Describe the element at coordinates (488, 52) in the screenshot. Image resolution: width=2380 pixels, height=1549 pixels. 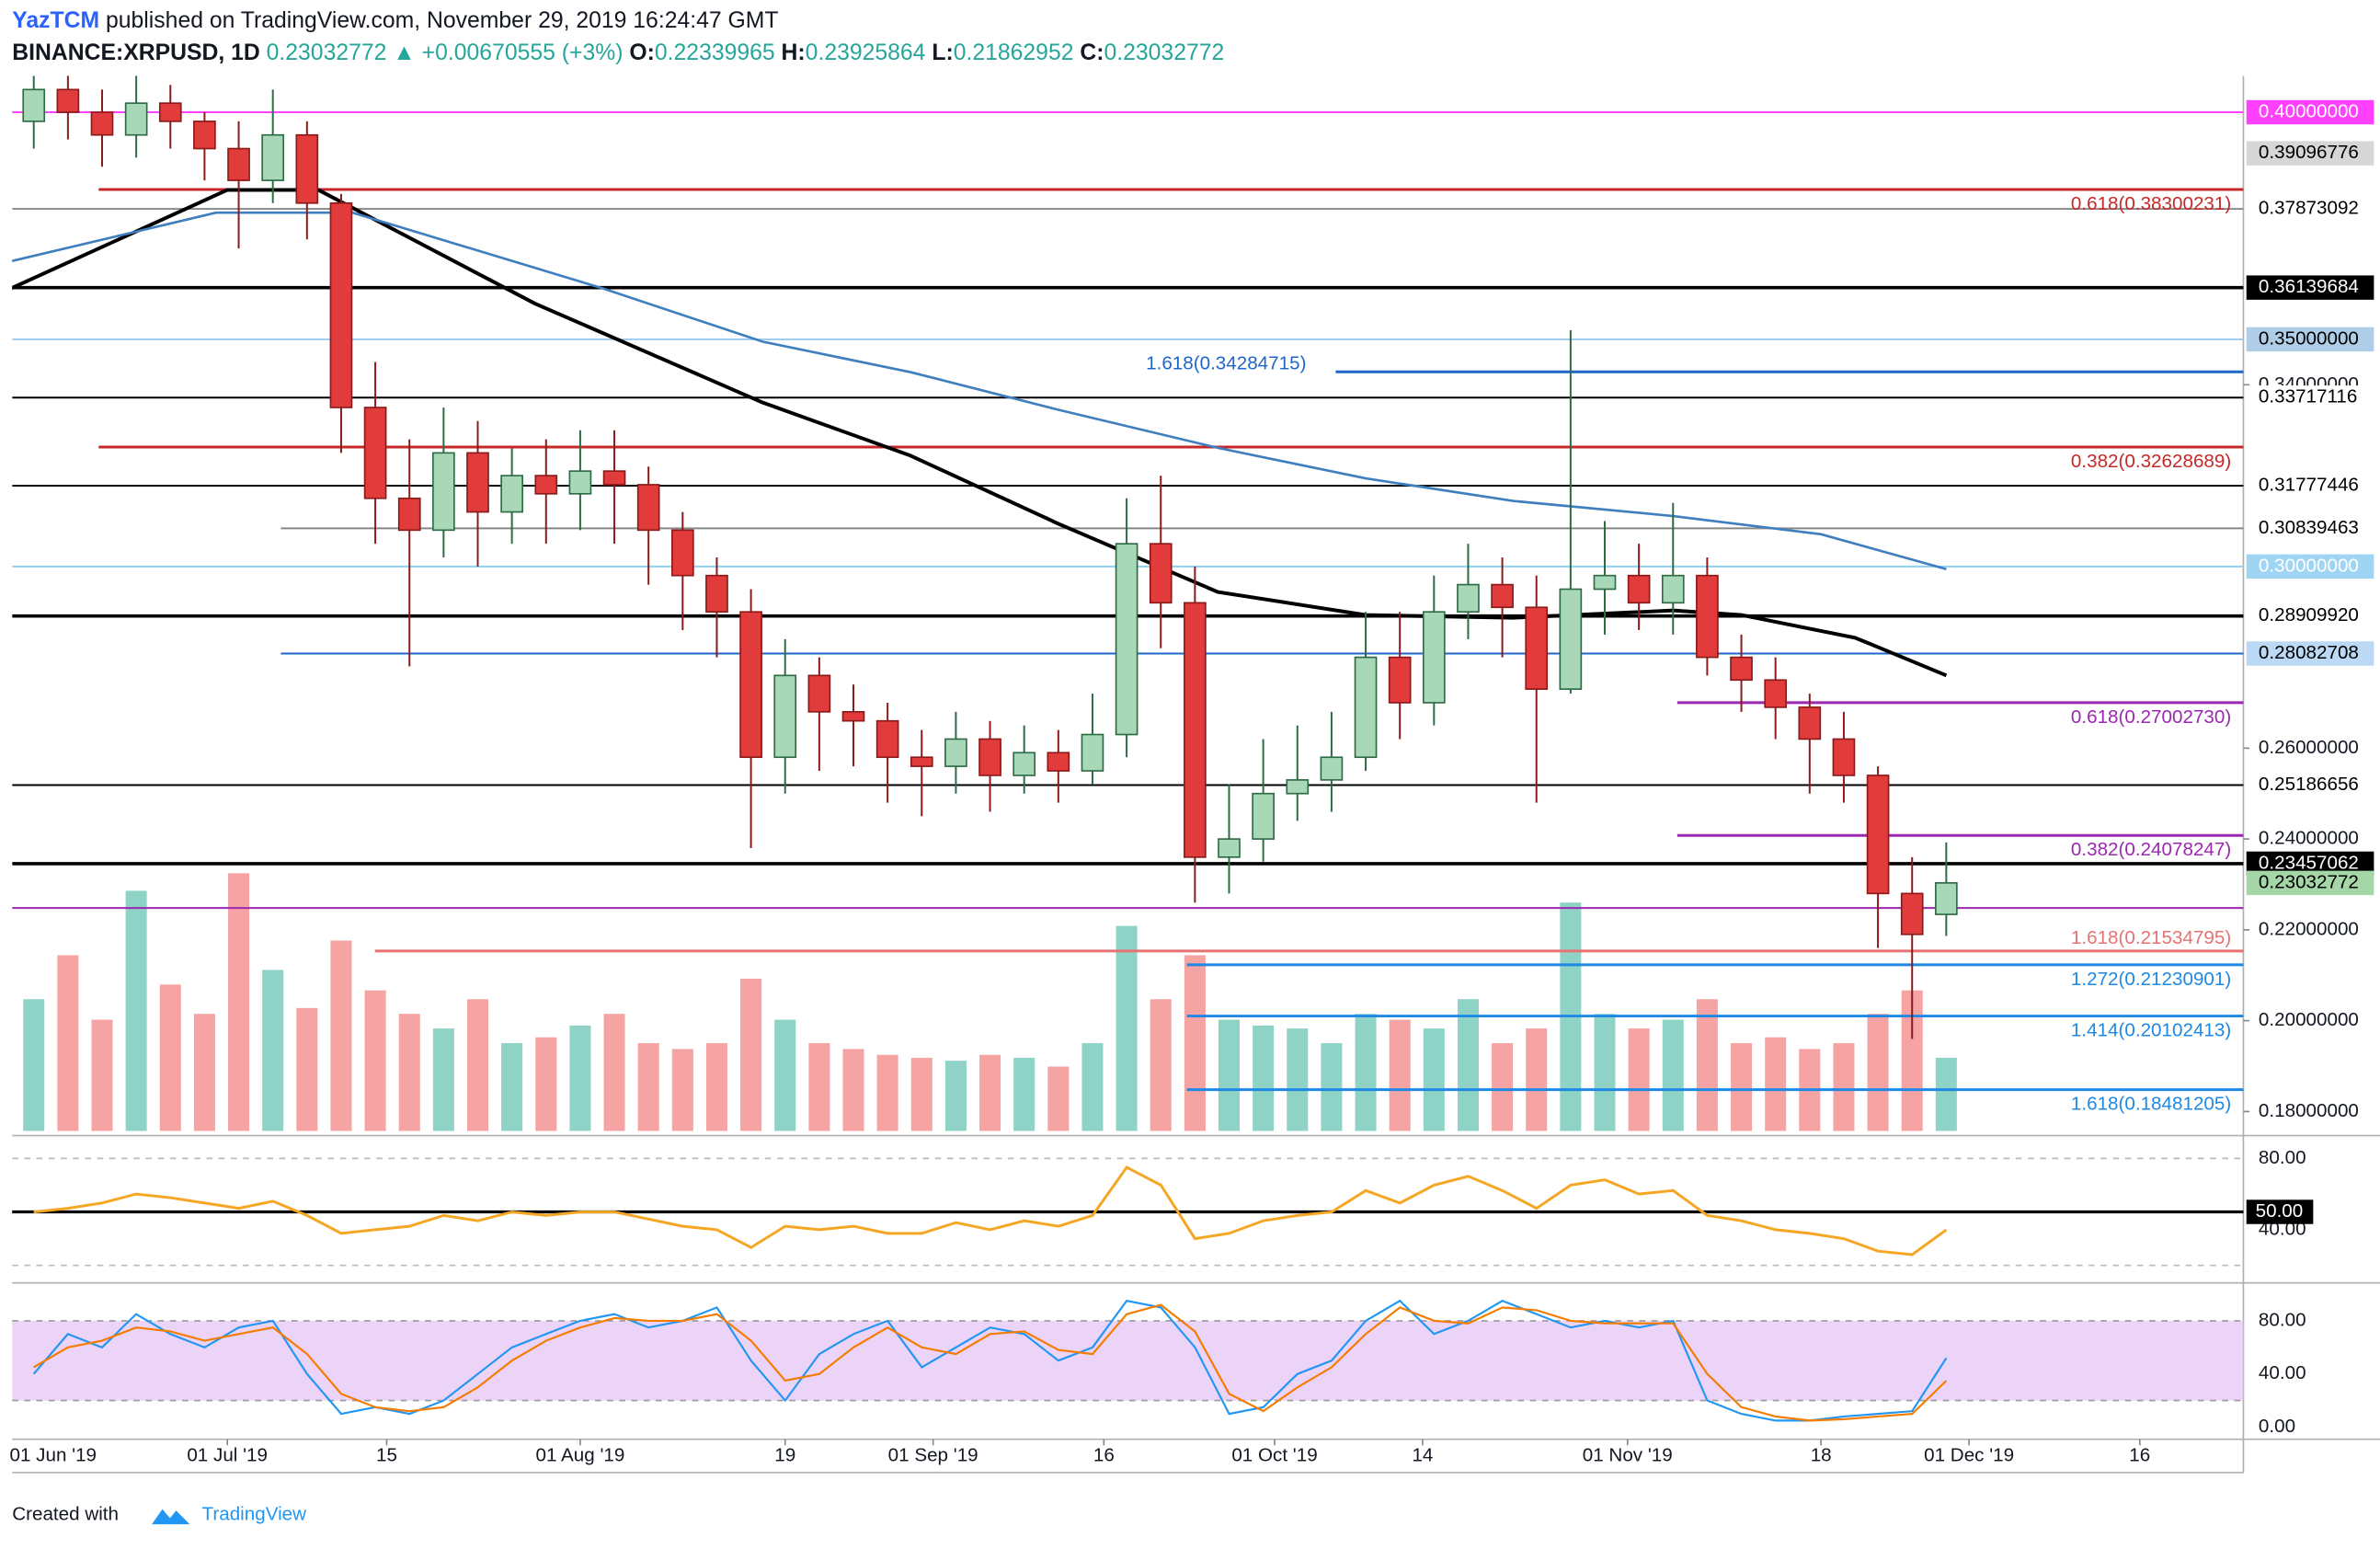
I see `change: +0.00670555` at that location.